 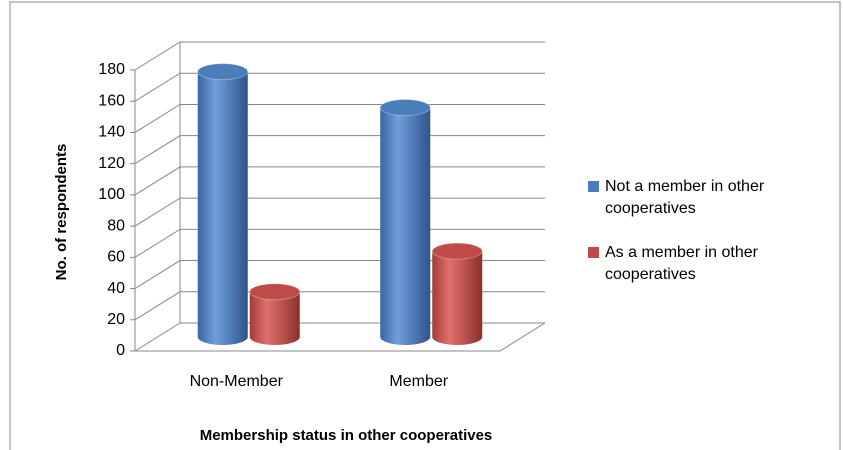 What do you see at coordinates (111, 194) in the screenshot?
I see `y-tick-label: 100` at bounding box center [111, 194].